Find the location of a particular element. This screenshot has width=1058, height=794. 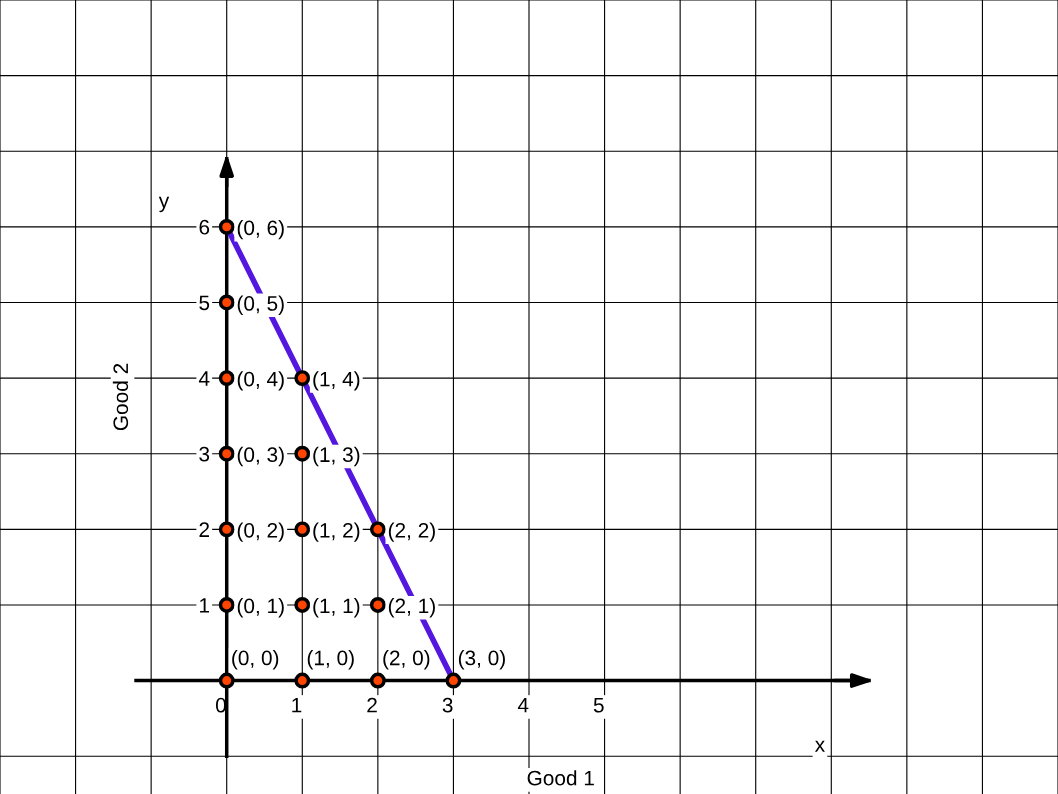

y-tick-label: 2 is located at coordinates (204, 529).